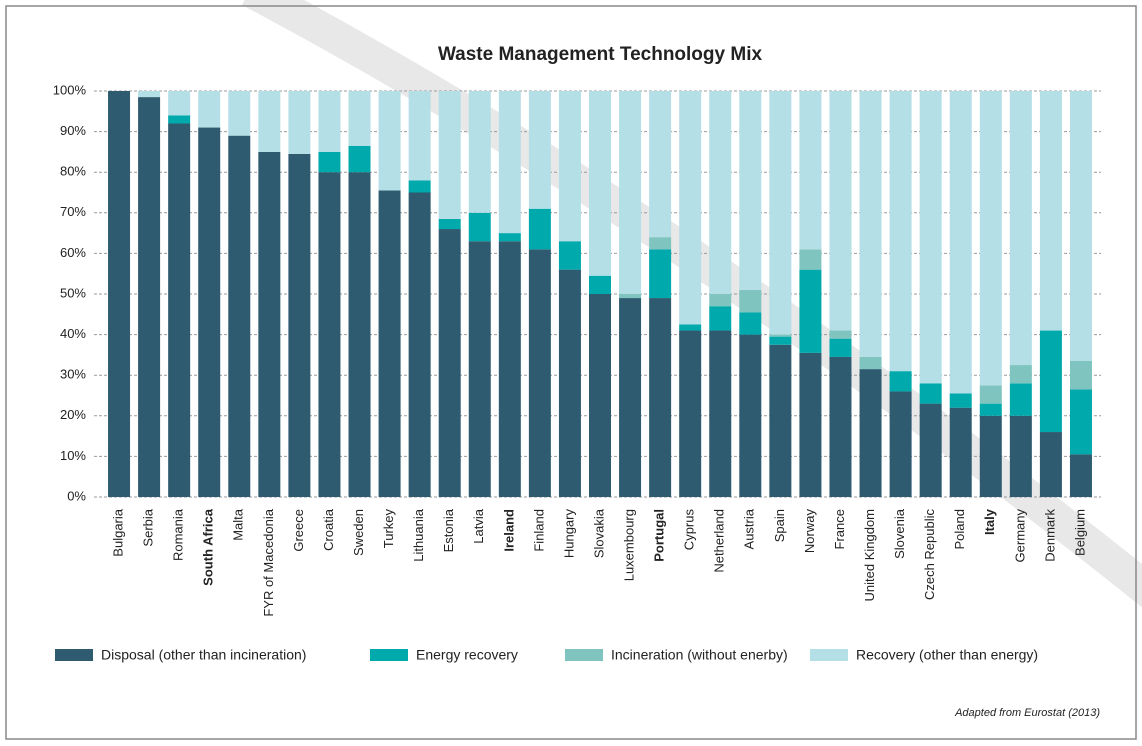 Image resolution: width=1142 pixels, height=746 pixels. I want to click on x-tick-label: Malta, so click(238, 524).